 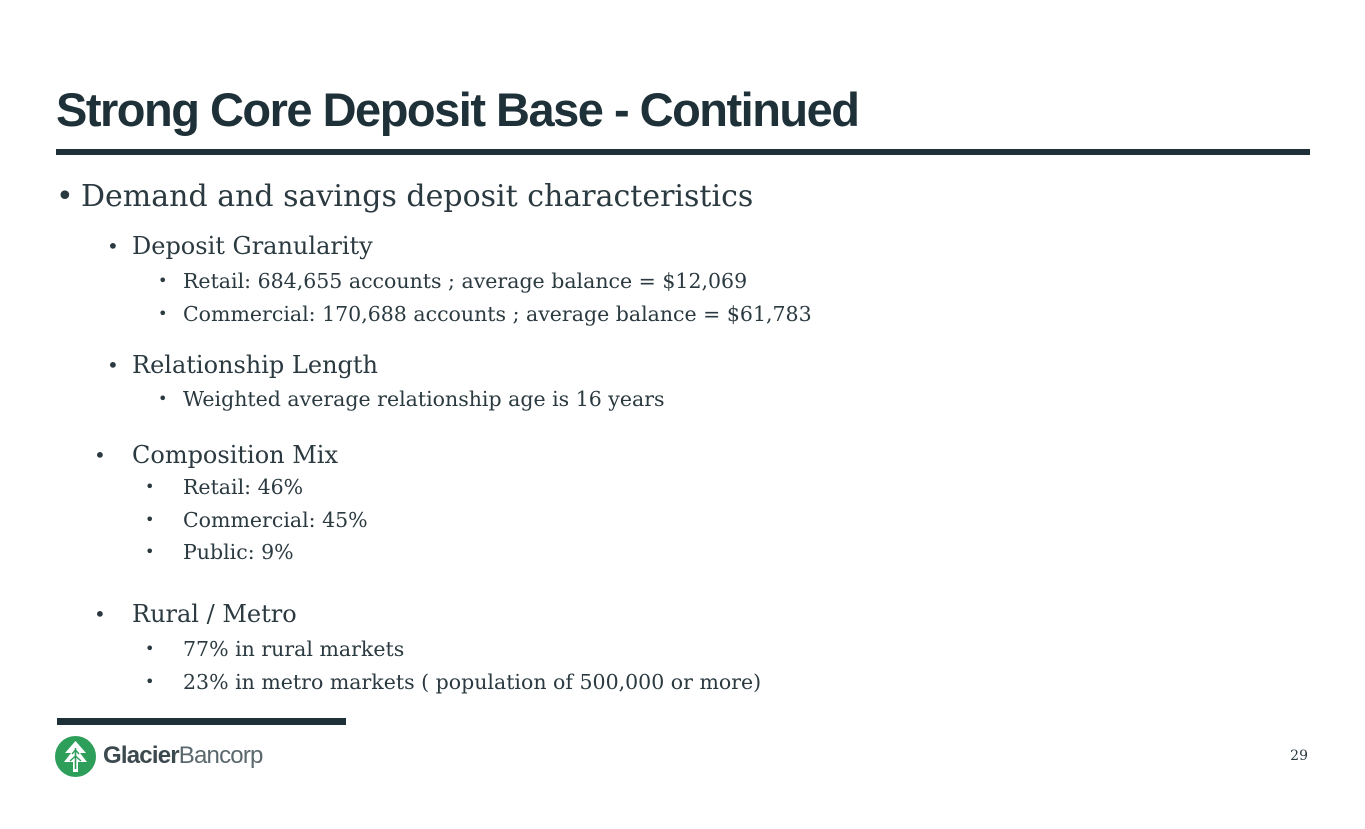 I want to click on footer-divider, so click(x=201, y=721).